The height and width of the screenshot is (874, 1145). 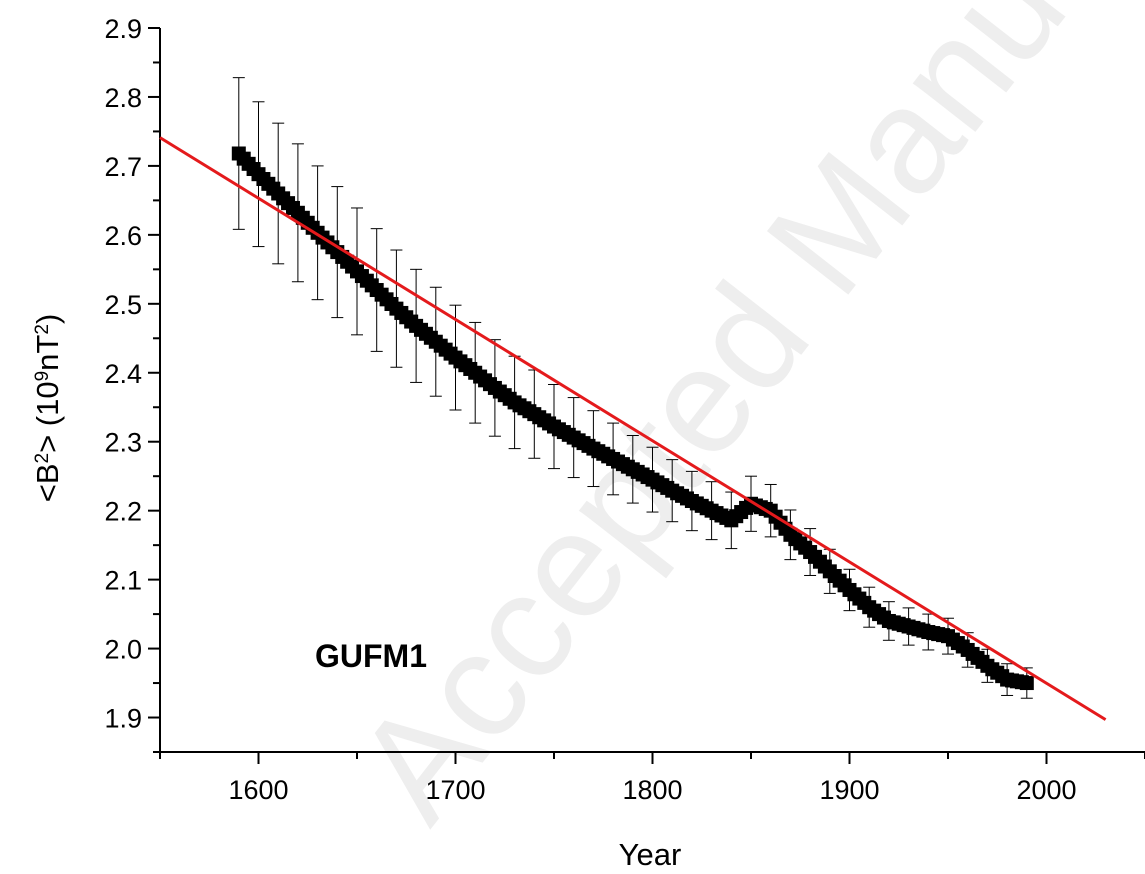 I want to click on y-tick-label: 2.0, so click(x=123, y=650).